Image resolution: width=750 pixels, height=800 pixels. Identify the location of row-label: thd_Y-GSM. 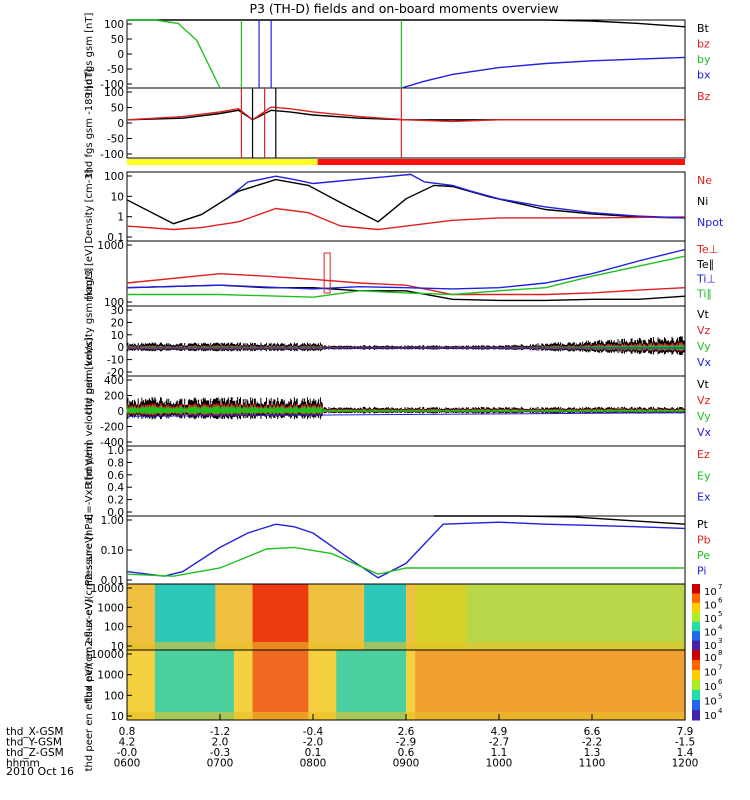
(34, 743).